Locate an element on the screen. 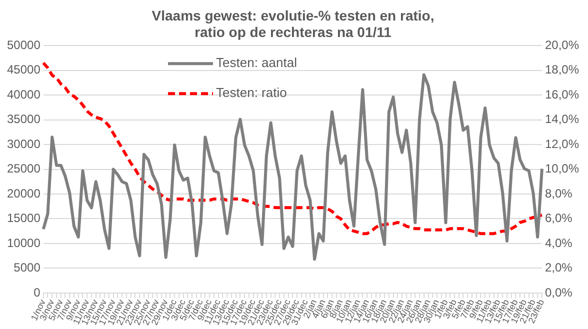 Image resolution: width=588 pixels, height=329 pixels. y2-tick-label: 14,0% is located at coordinates (562, 119).